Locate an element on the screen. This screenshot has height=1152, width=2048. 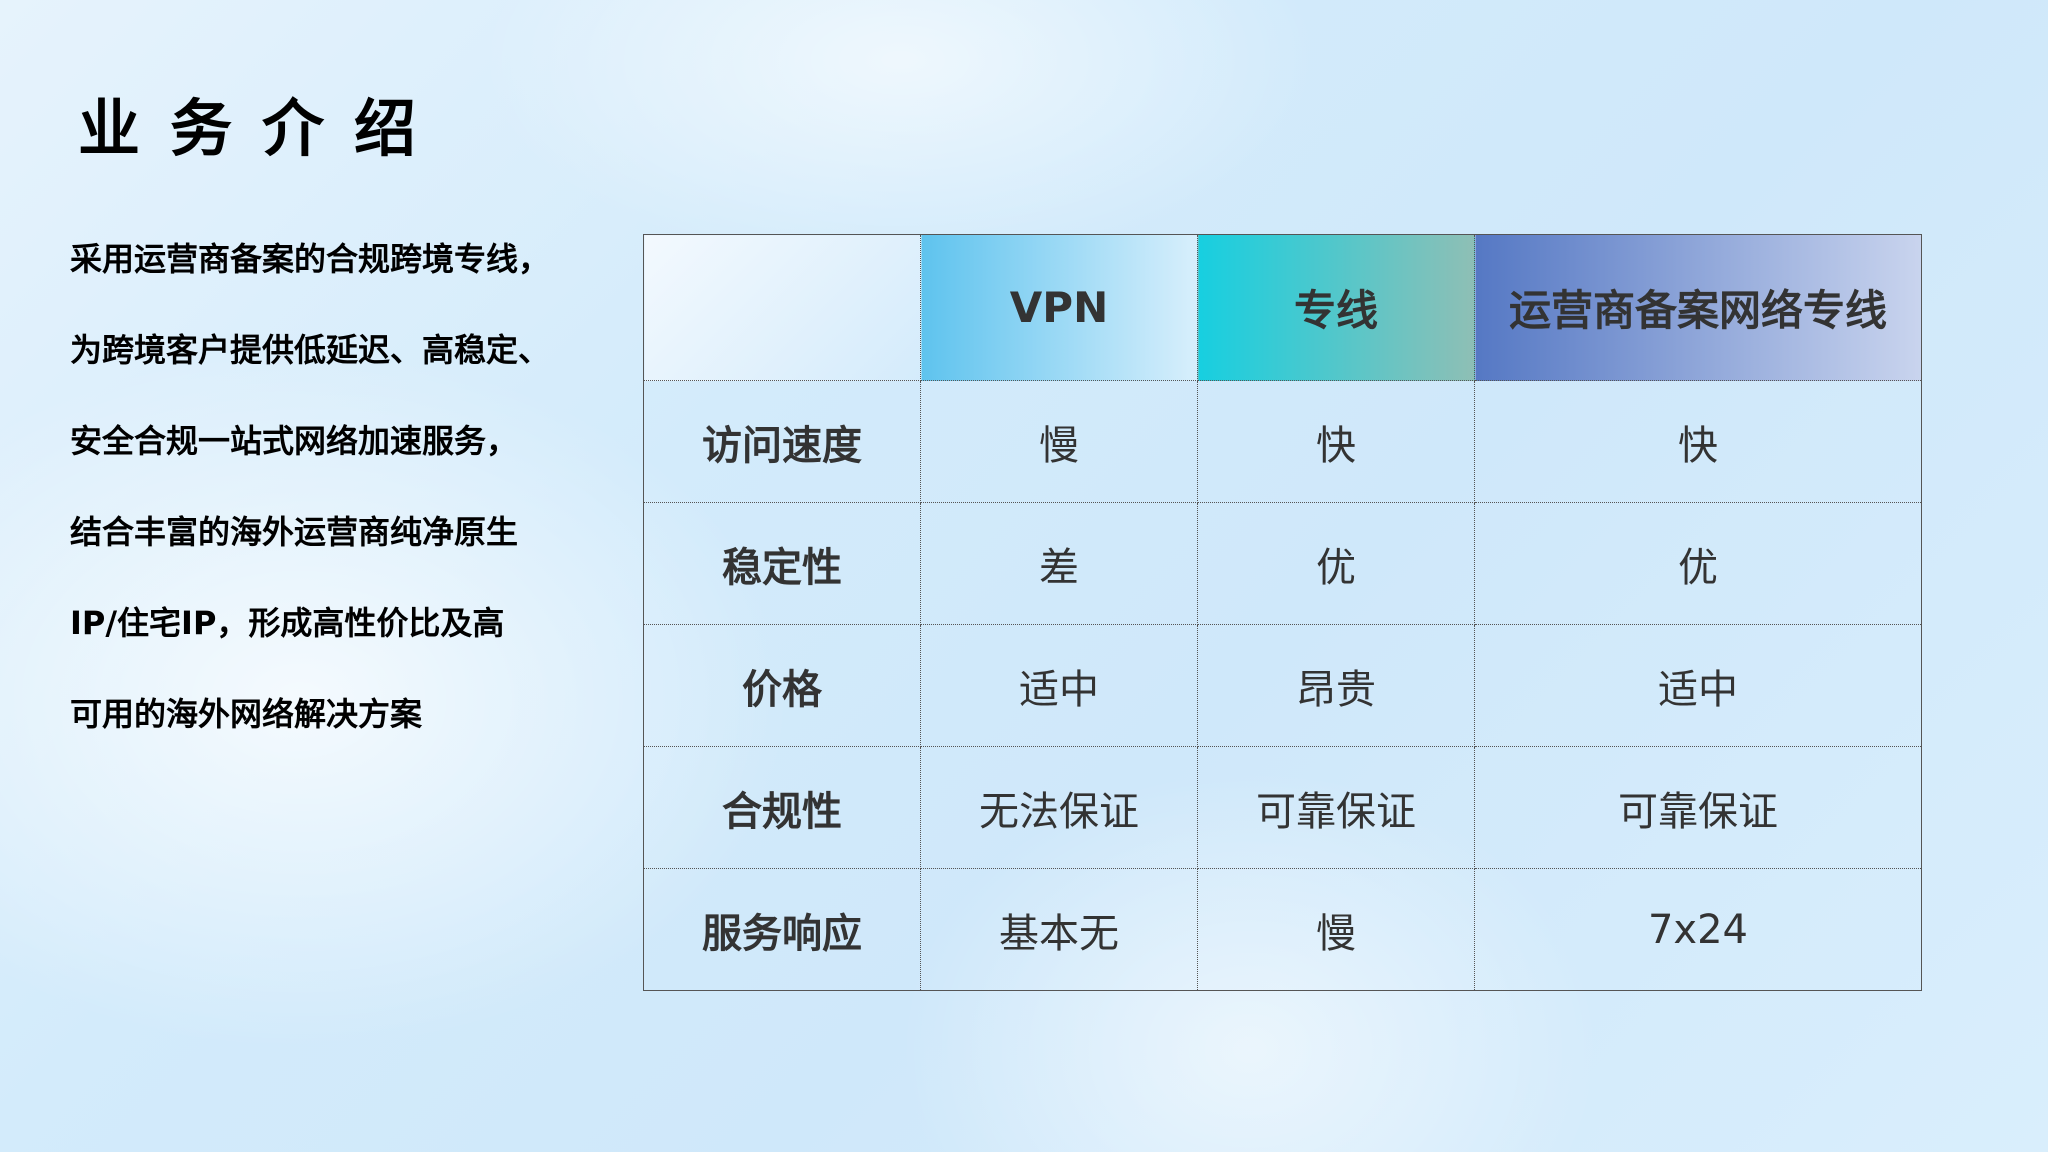
intro-line: 采用运营商备案的合规跨境专线， is located at coordinates (310, 259).